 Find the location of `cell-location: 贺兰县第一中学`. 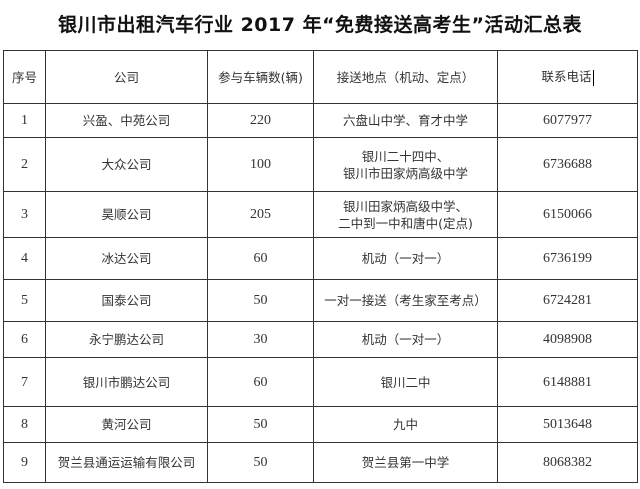

cell-location: 贺兰县第一中学 is located at coordinates (405, 462).